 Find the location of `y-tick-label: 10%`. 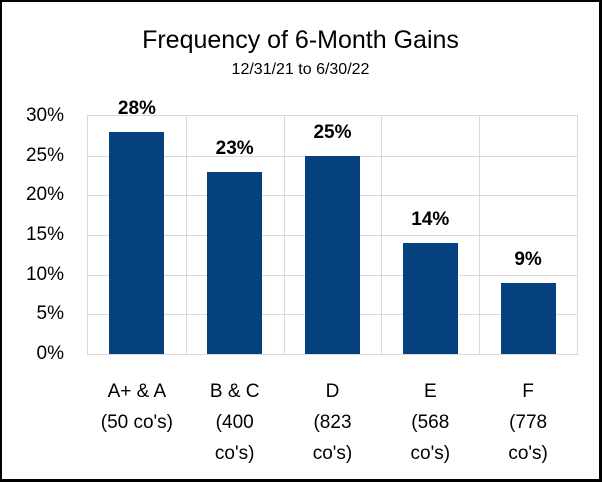

y-tick-label: 10% is located at coordinates (44, 274).